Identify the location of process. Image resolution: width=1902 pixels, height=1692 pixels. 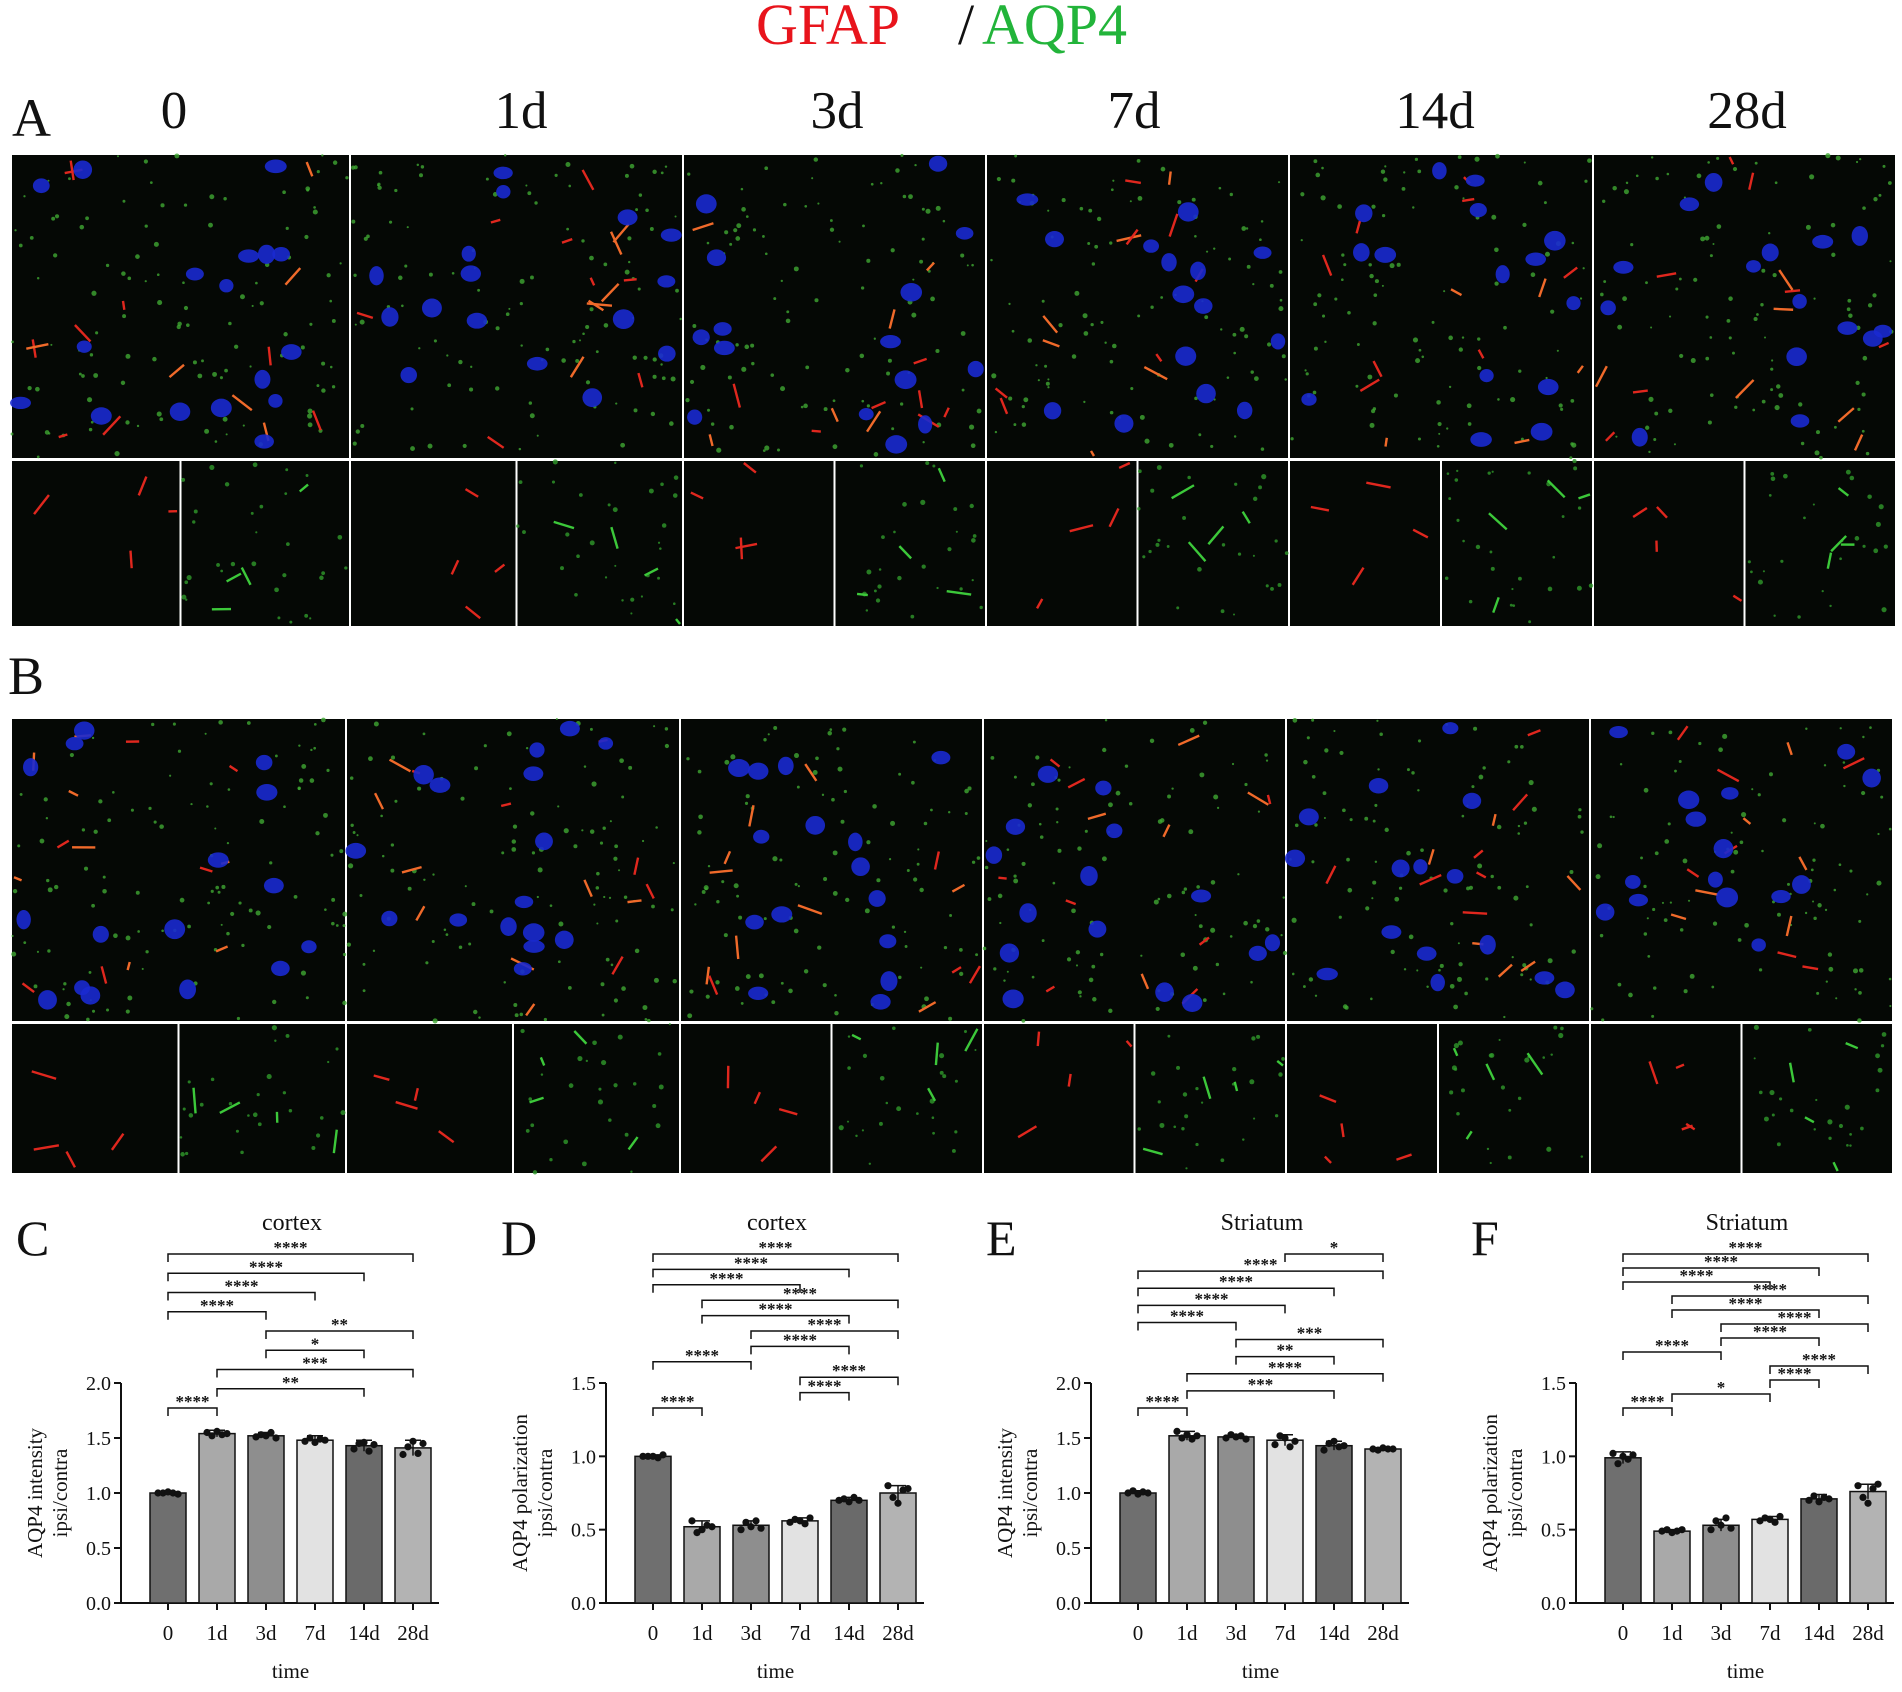
(130, 560).